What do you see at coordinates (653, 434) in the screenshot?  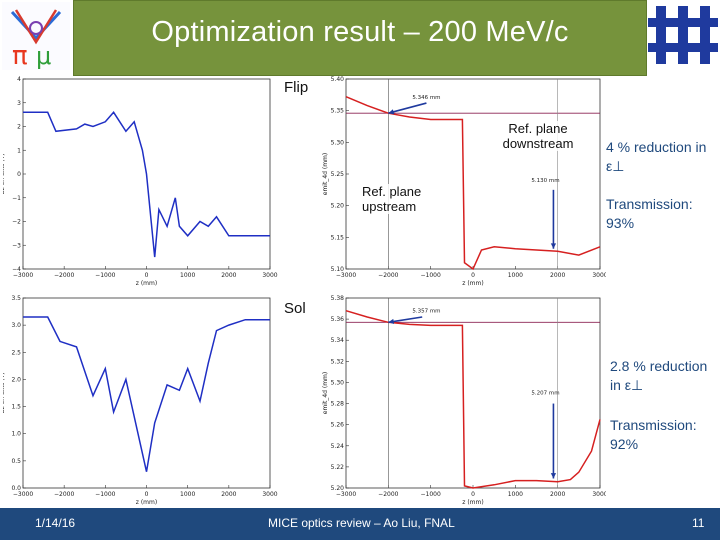 I see `sol-transmission-note: Transmission: 92%` at bounding box center [653, 434].